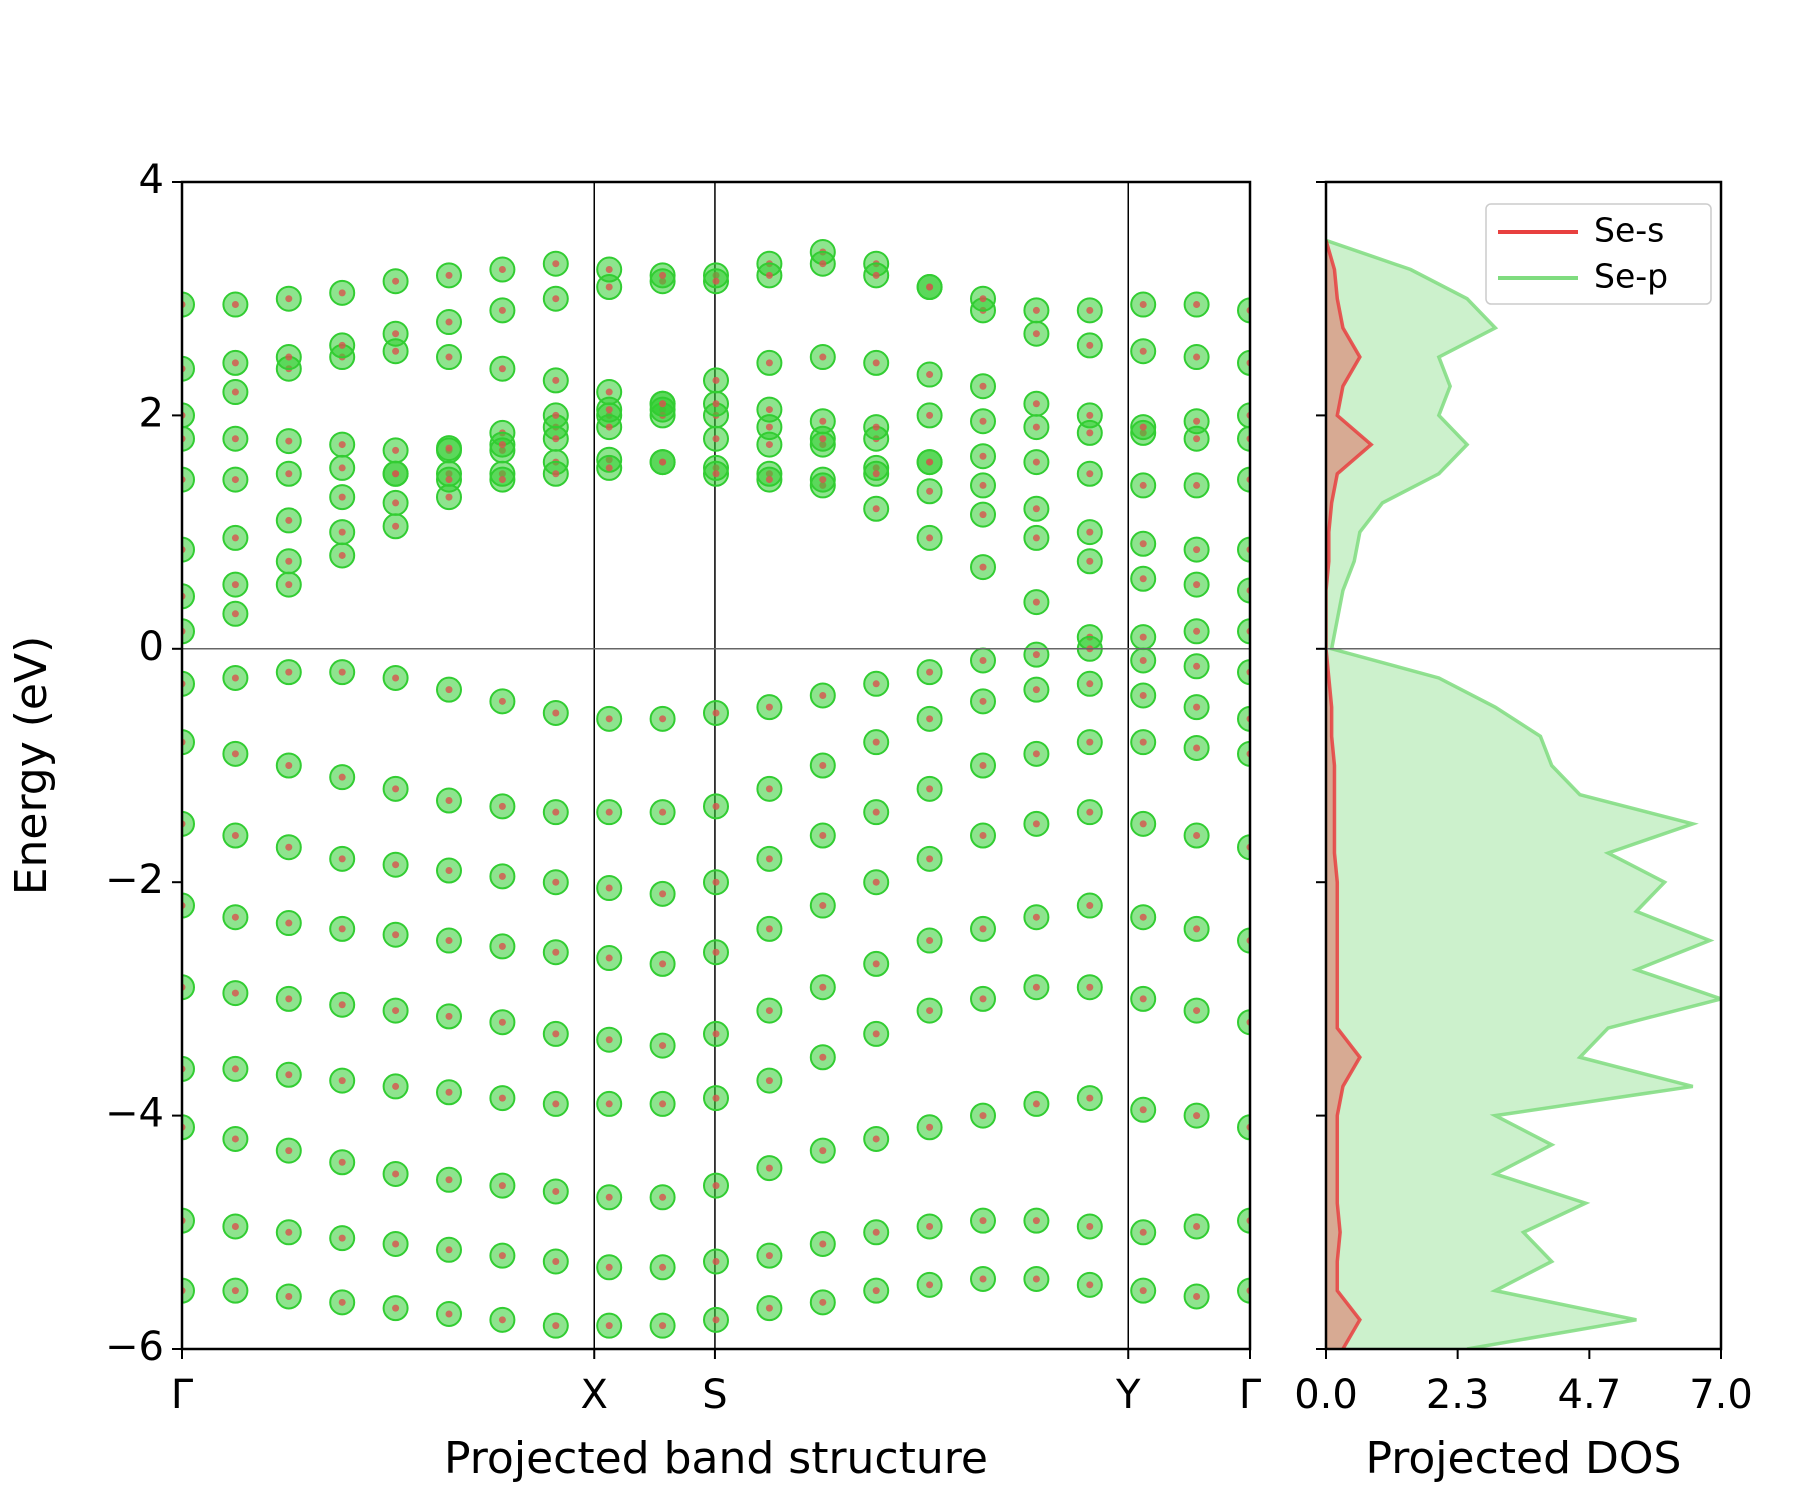 The height and width of the screenshot is (1500, 1800). I want to click on x-tick-label: 7.0, so click(1721, 1395).